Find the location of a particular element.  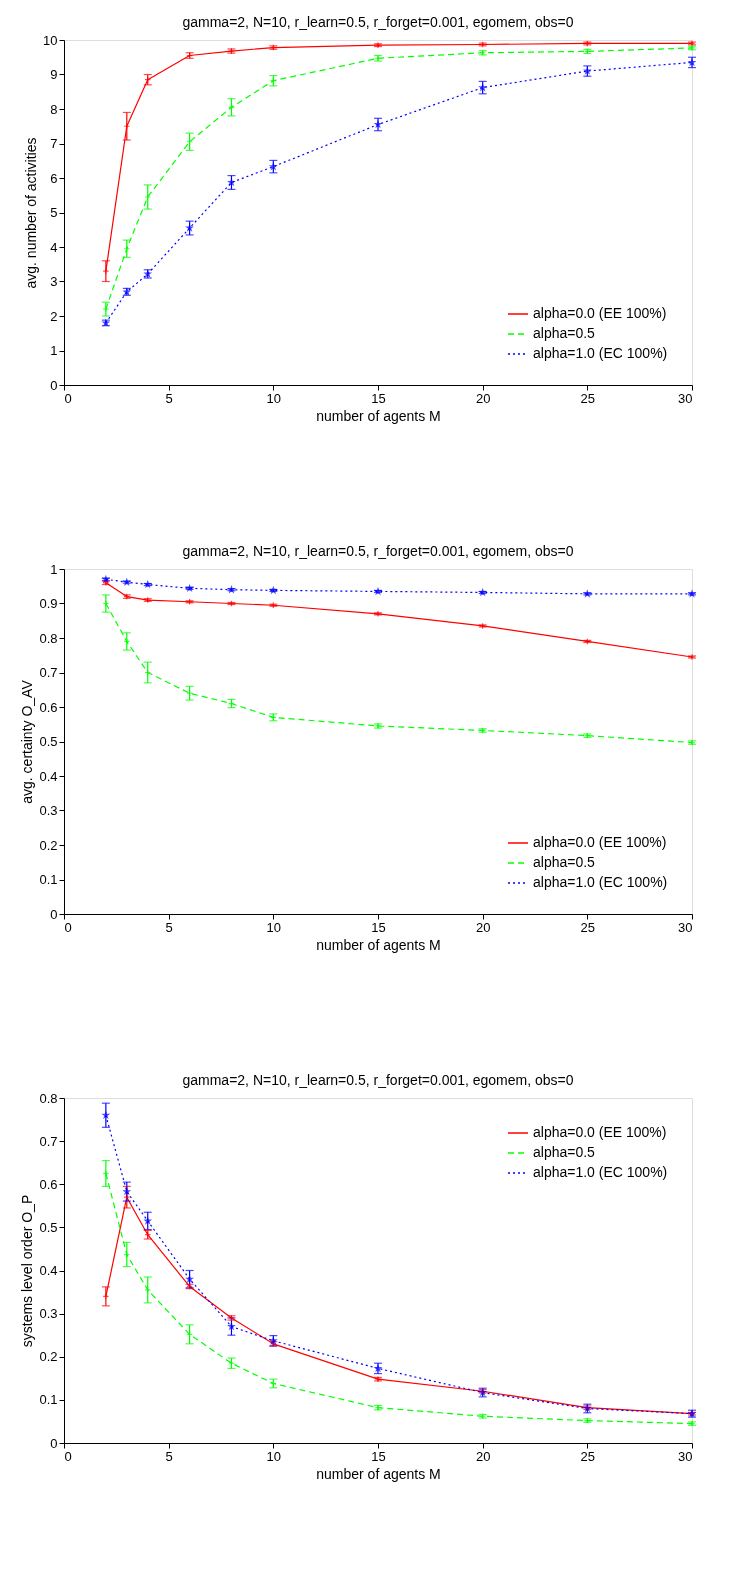

y-tick-label: 8 is located at coordinates (54, 109).